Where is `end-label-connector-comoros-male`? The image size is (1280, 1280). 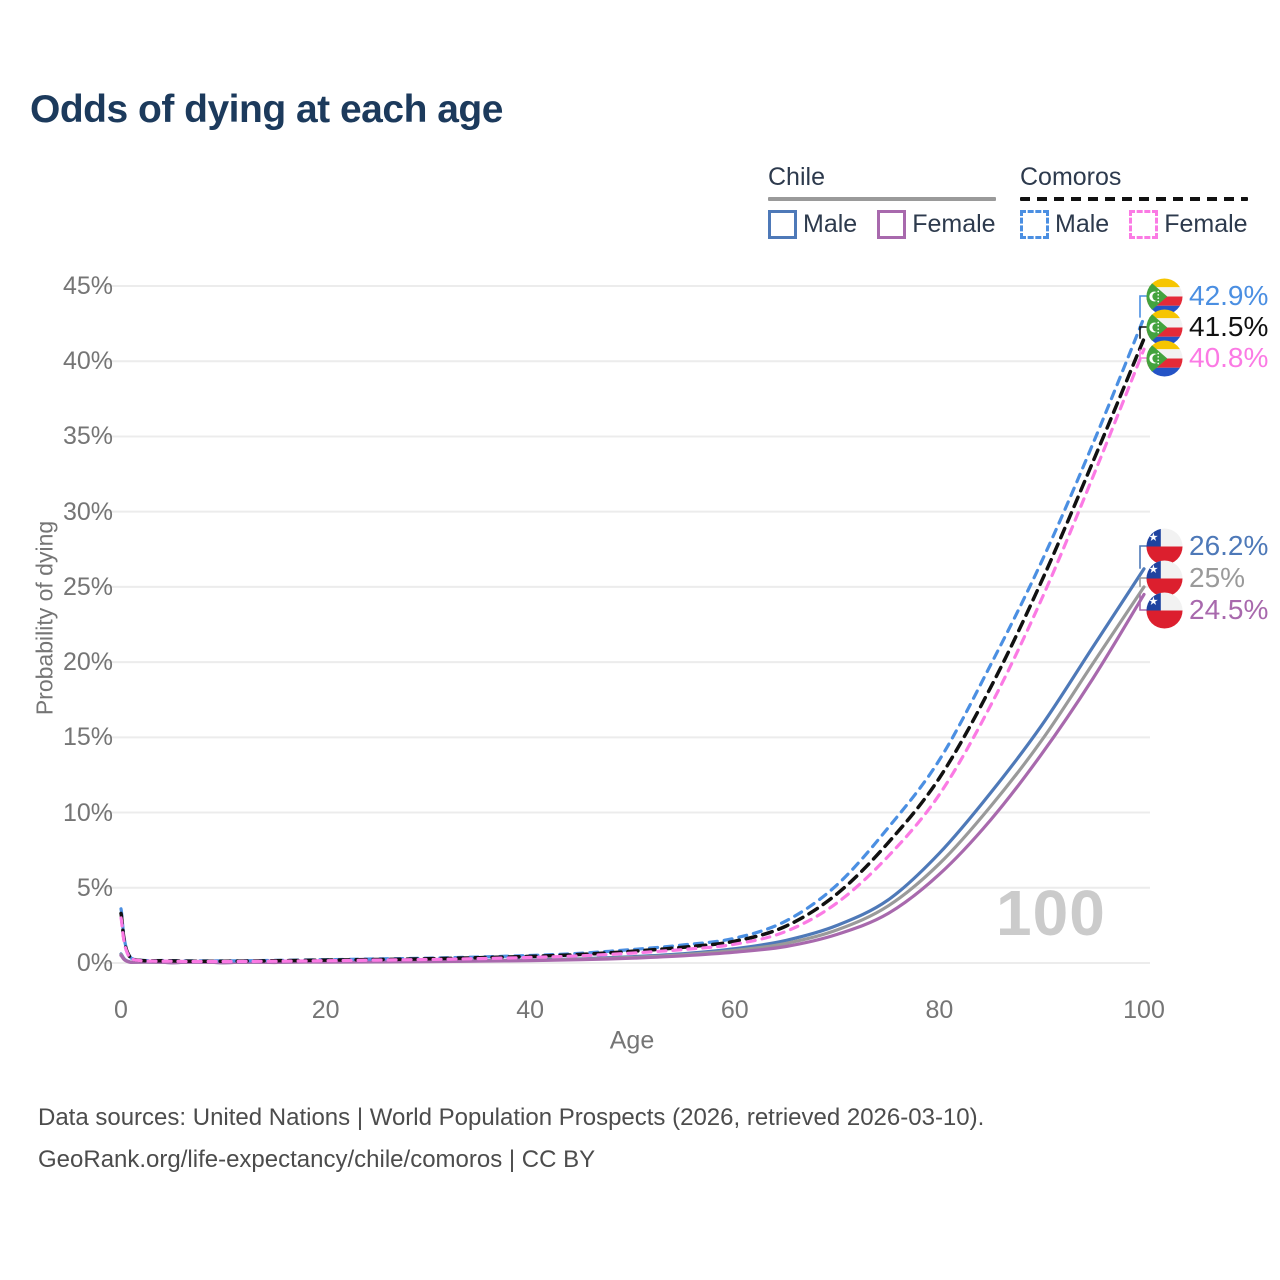 end-label-connector-comoros-male is located at coordinates (1143, 306).